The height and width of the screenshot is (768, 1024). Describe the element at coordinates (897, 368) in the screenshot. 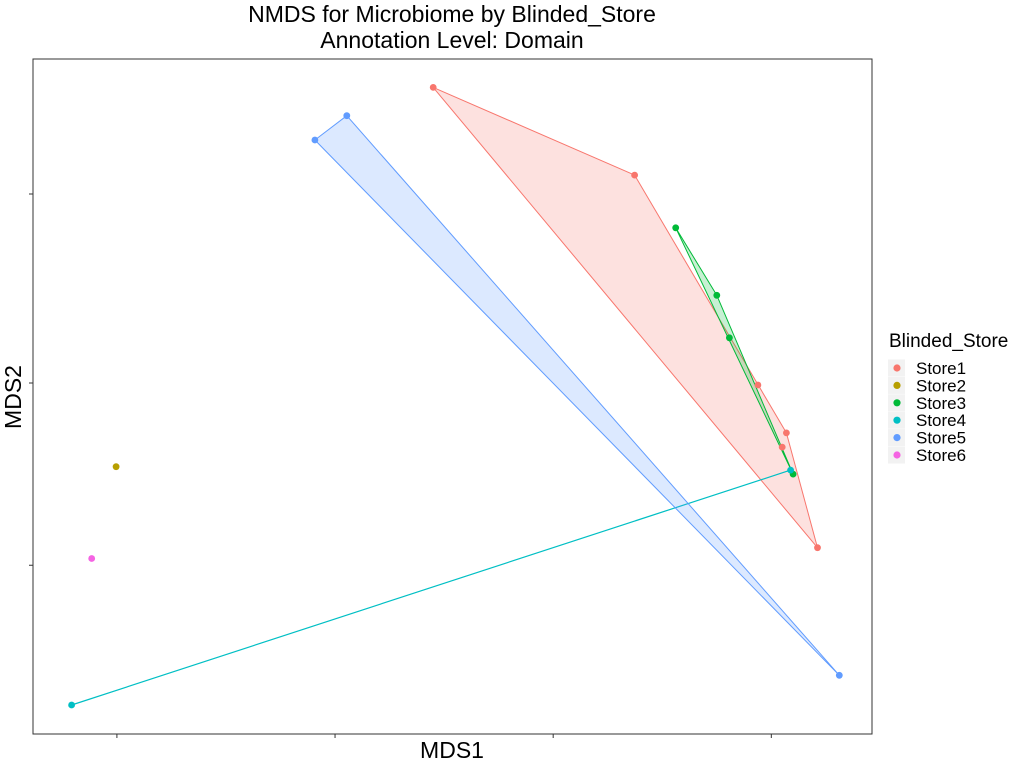

I see `legend-key-store1` at that location.